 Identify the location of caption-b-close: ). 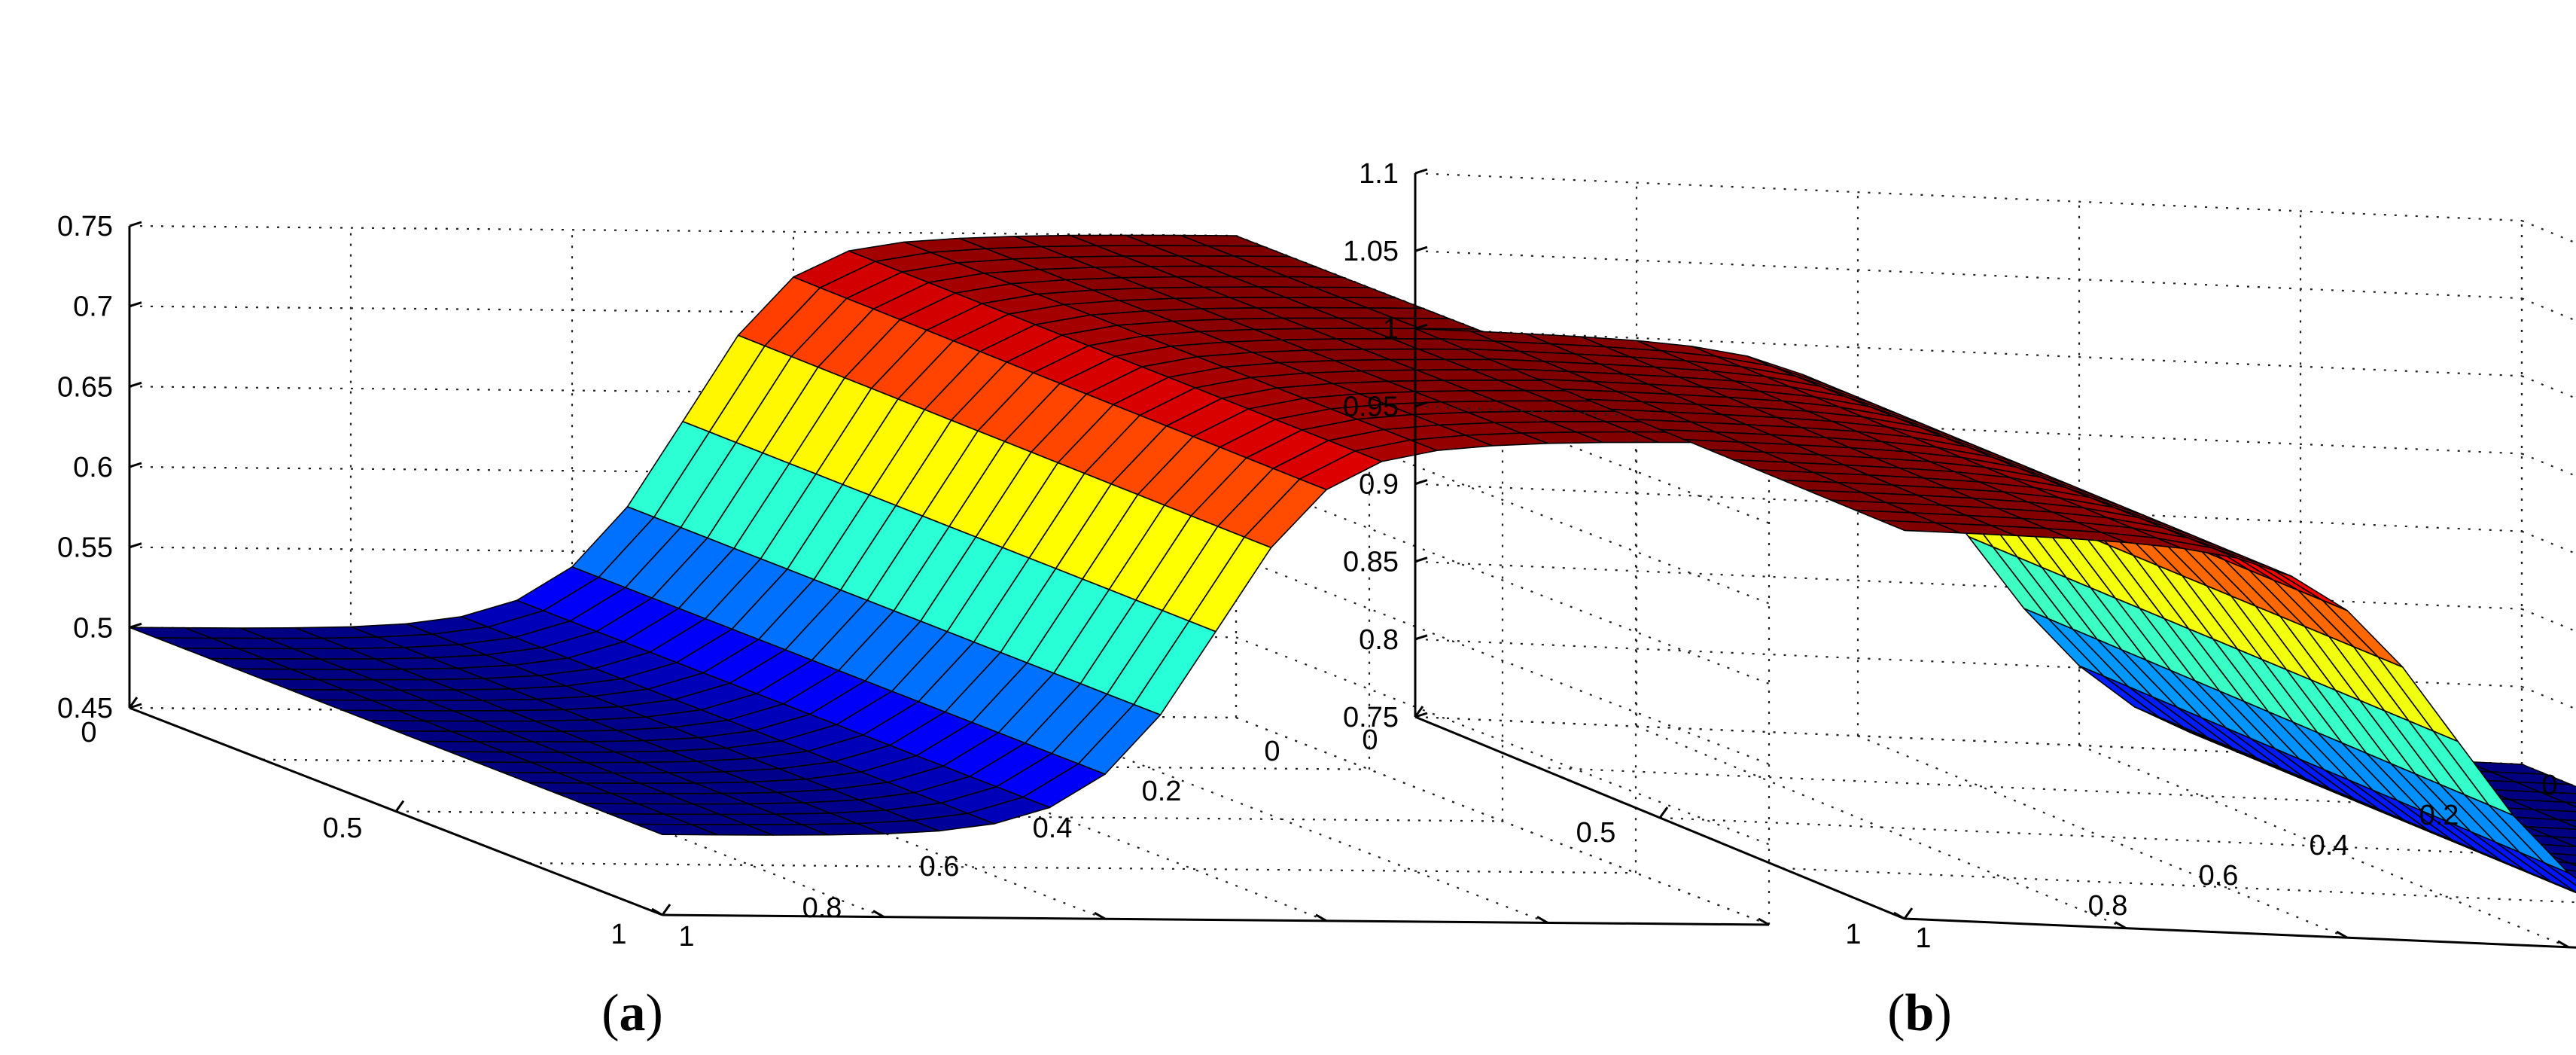
(1943, 1013).